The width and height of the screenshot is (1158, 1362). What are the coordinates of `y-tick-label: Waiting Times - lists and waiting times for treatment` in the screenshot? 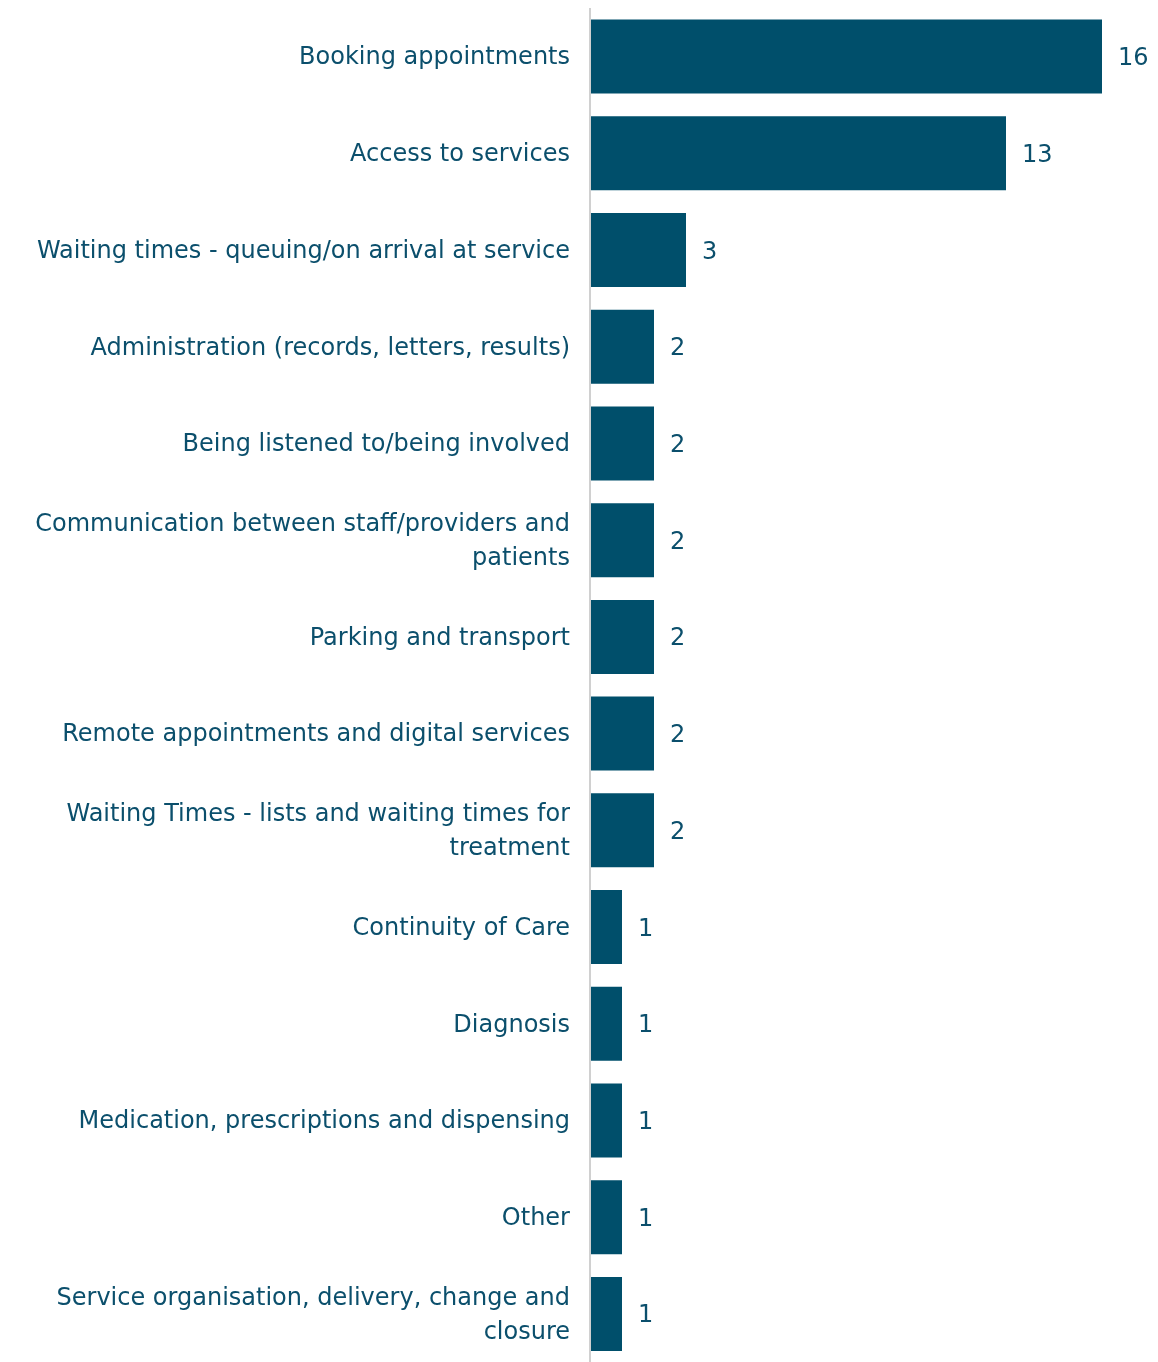 It's located at (317, 831).